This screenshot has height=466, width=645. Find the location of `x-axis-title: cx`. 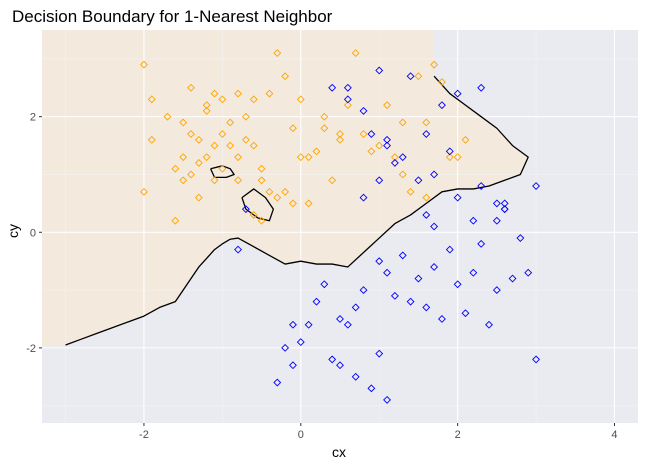

x-axis-title: cx is located at coordinates (339, 452).